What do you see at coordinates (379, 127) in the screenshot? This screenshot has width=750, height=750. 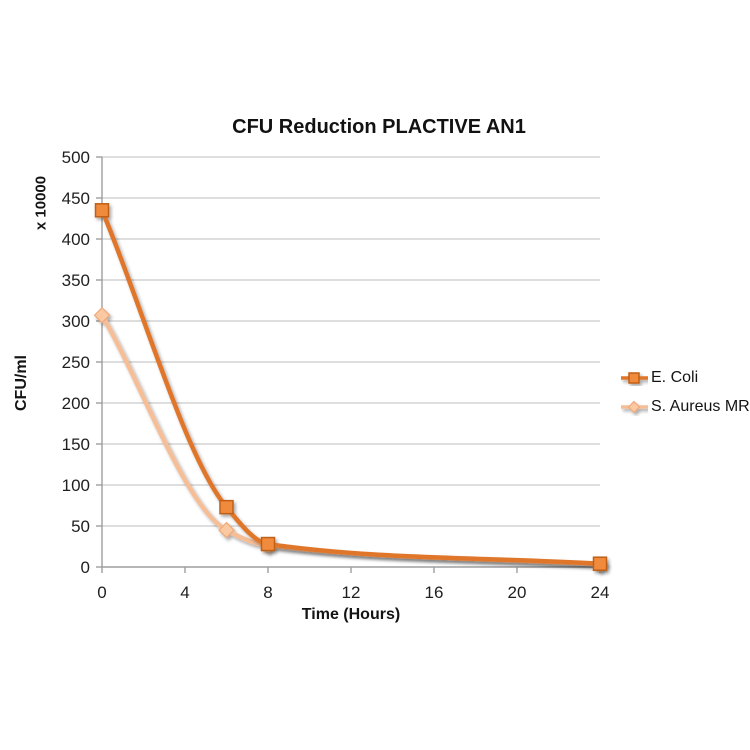 I see `chart-title: CFU Reduction PLACTIVE AN1` at bounding box center [379, 127].